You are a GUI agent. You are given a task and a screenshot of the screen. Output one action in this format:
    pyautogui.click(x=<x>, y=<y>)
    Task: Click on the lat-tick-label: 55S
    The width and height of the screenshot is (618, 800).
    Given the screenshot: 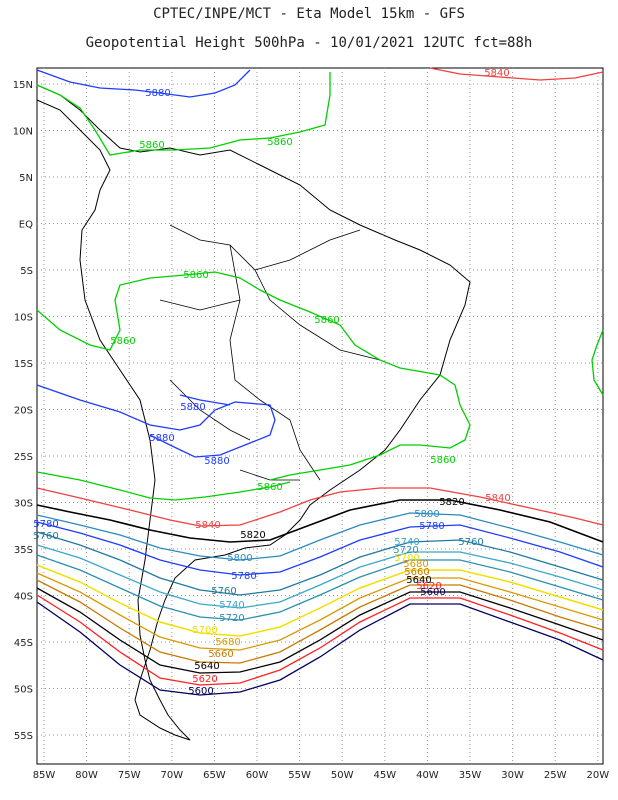 What is the action you would take?
    pyautogui.click(x=23, y=736)
    